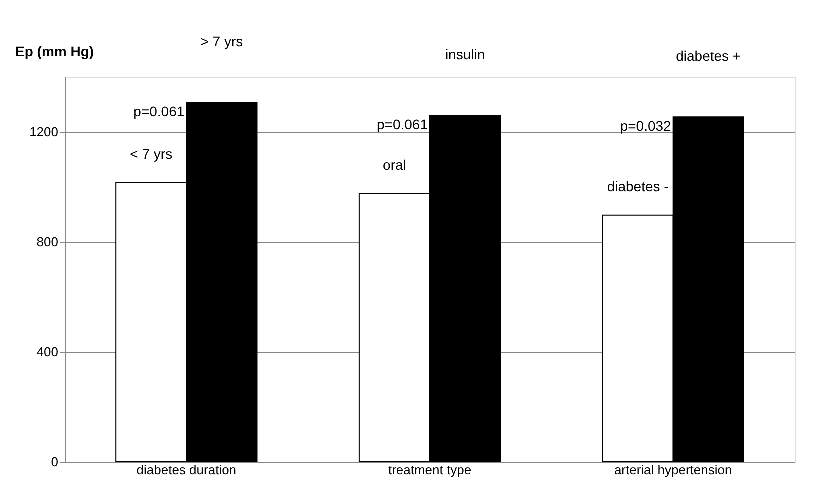 This screenshot has height=481, width=816. What do you see at coordinates (638, 186) in the screenshot?
I see `annotation: diabetes -` at bounding box center [638, 186].